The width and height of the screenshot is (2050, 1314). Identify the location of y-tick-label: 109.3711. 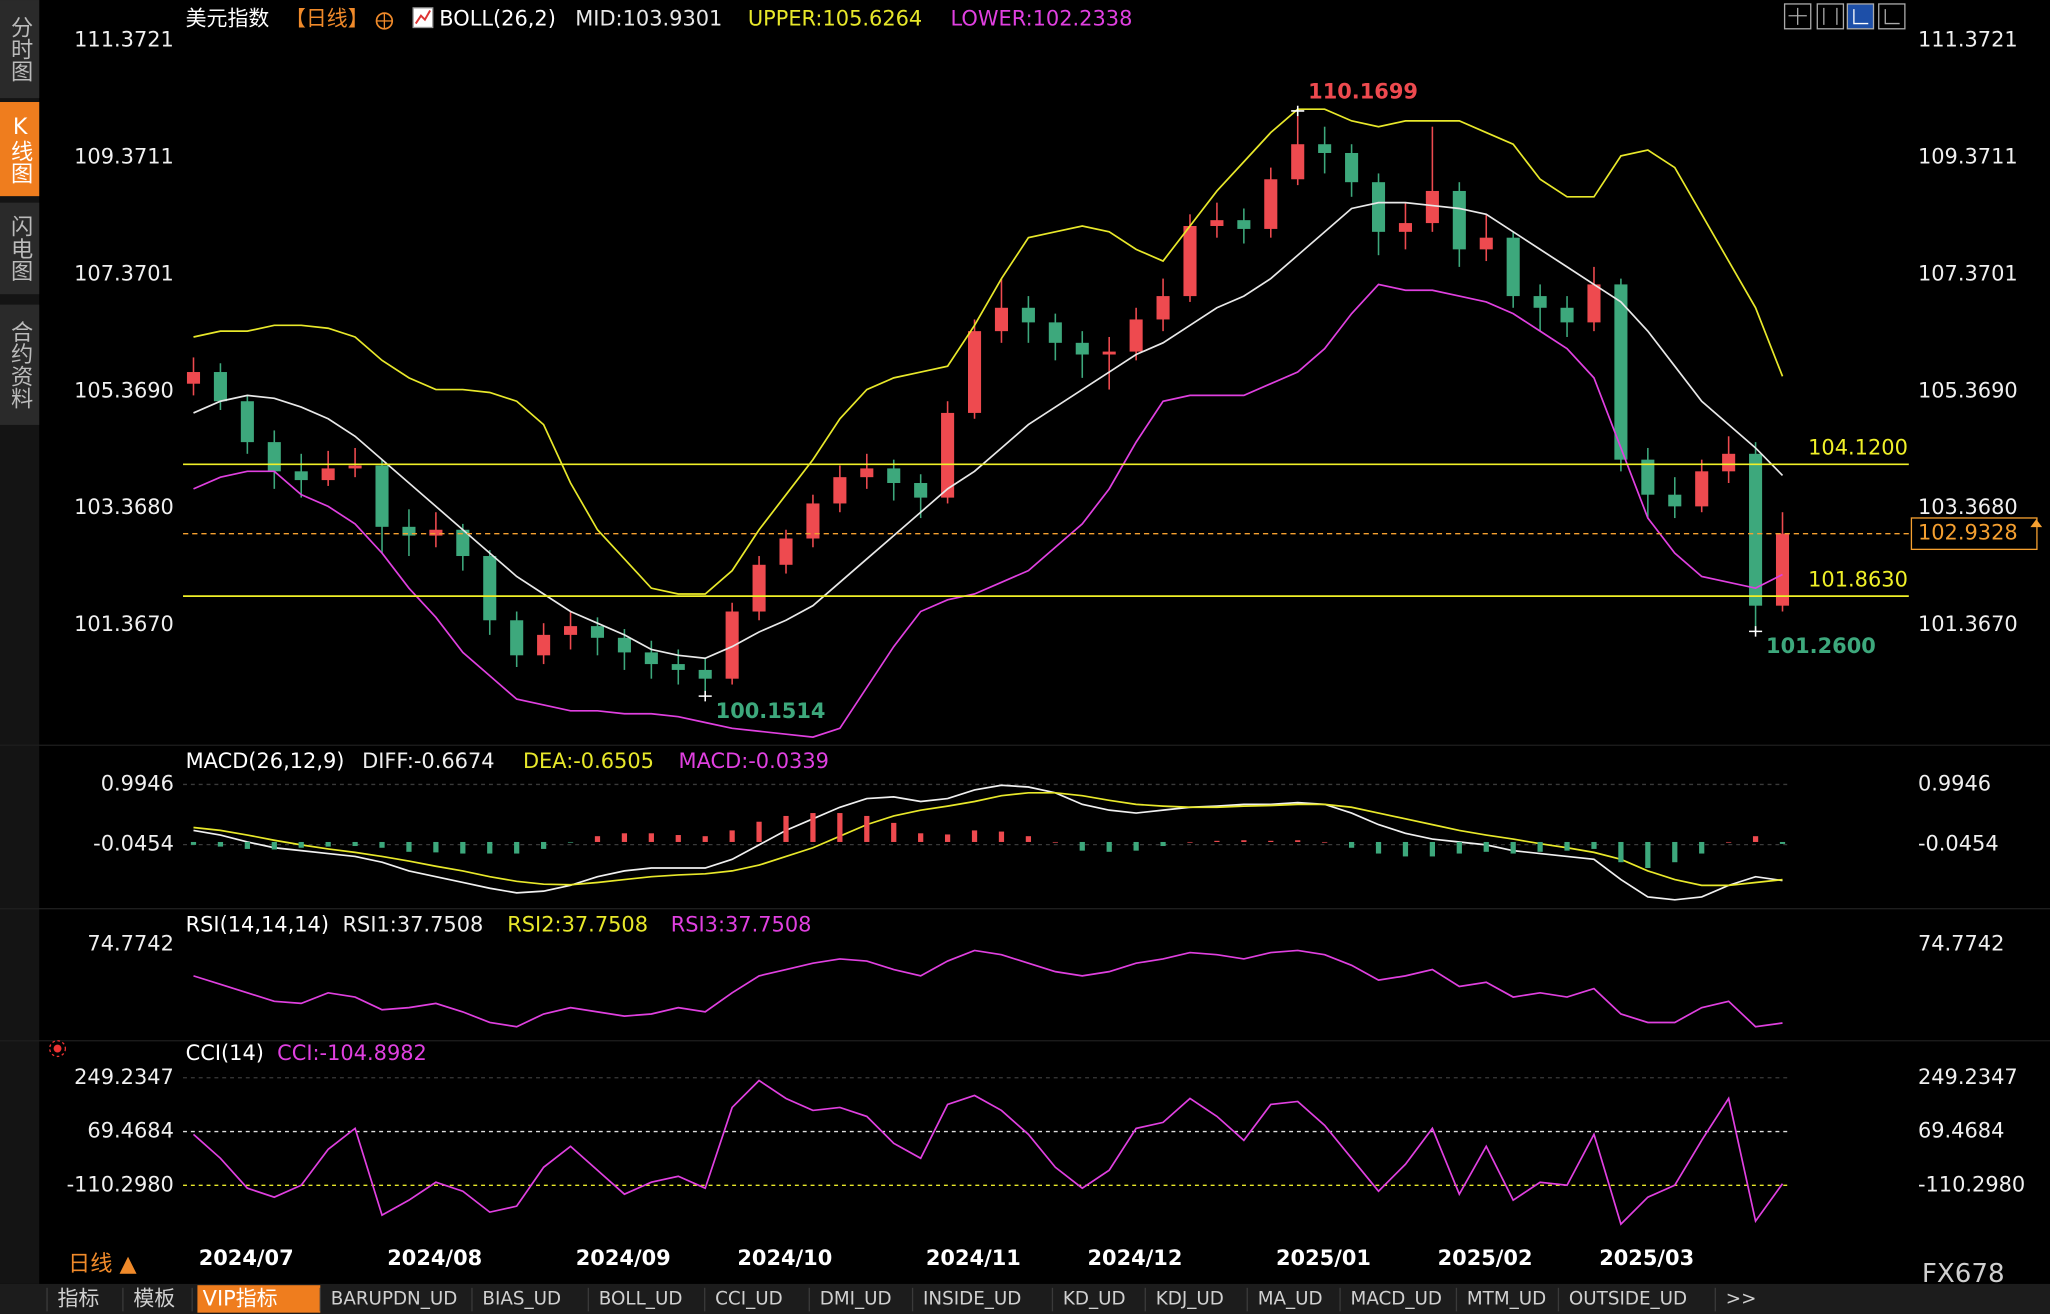
(124, 157).